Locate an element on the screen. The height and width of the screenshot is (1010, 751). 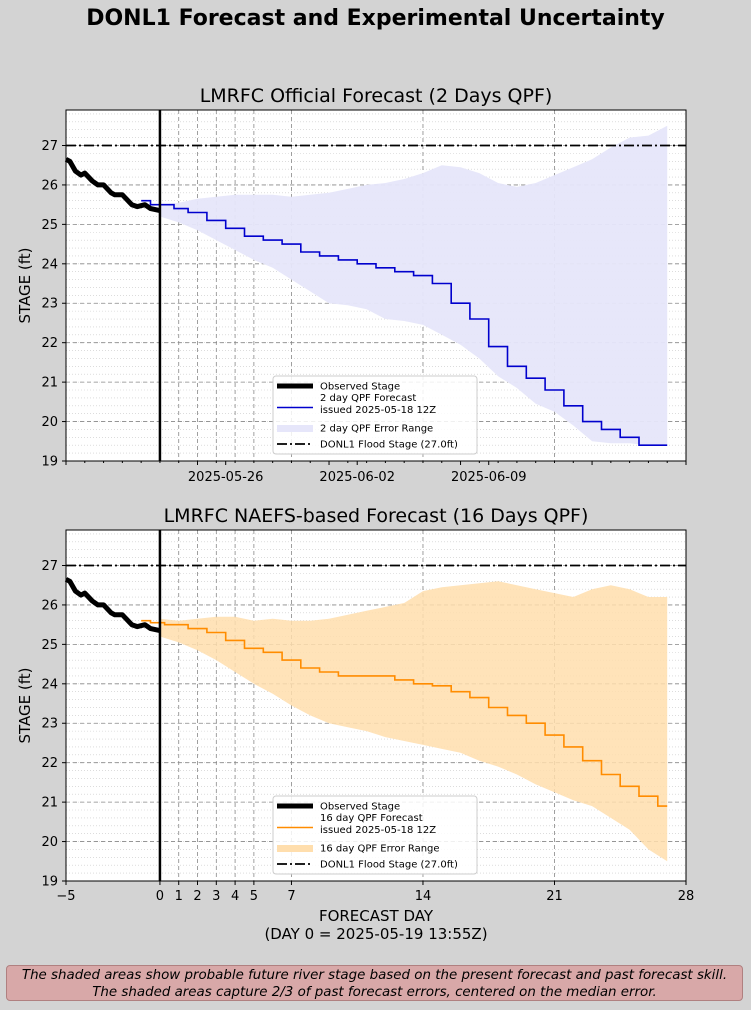
top-legend-flood-label: DONL1 Flood Stage (27.0ft) is located at coordinates (389, 445).